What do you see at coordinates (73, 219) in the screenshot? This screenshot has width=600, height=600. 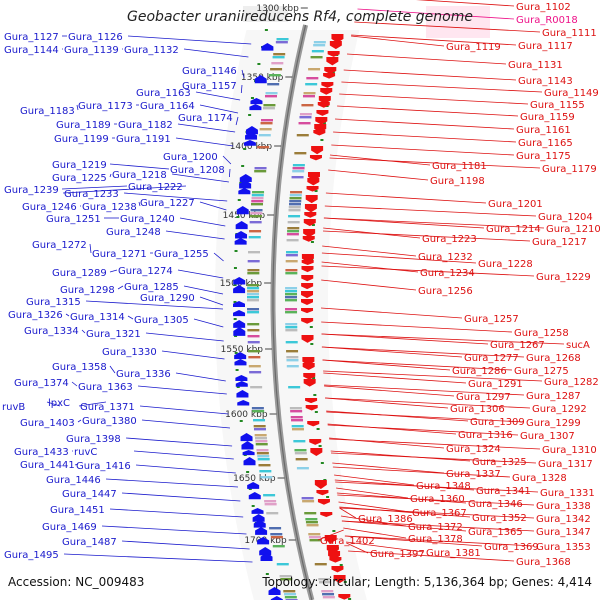 I see `gene-label-left: Gura_1251` at bounding box center [73, 219].